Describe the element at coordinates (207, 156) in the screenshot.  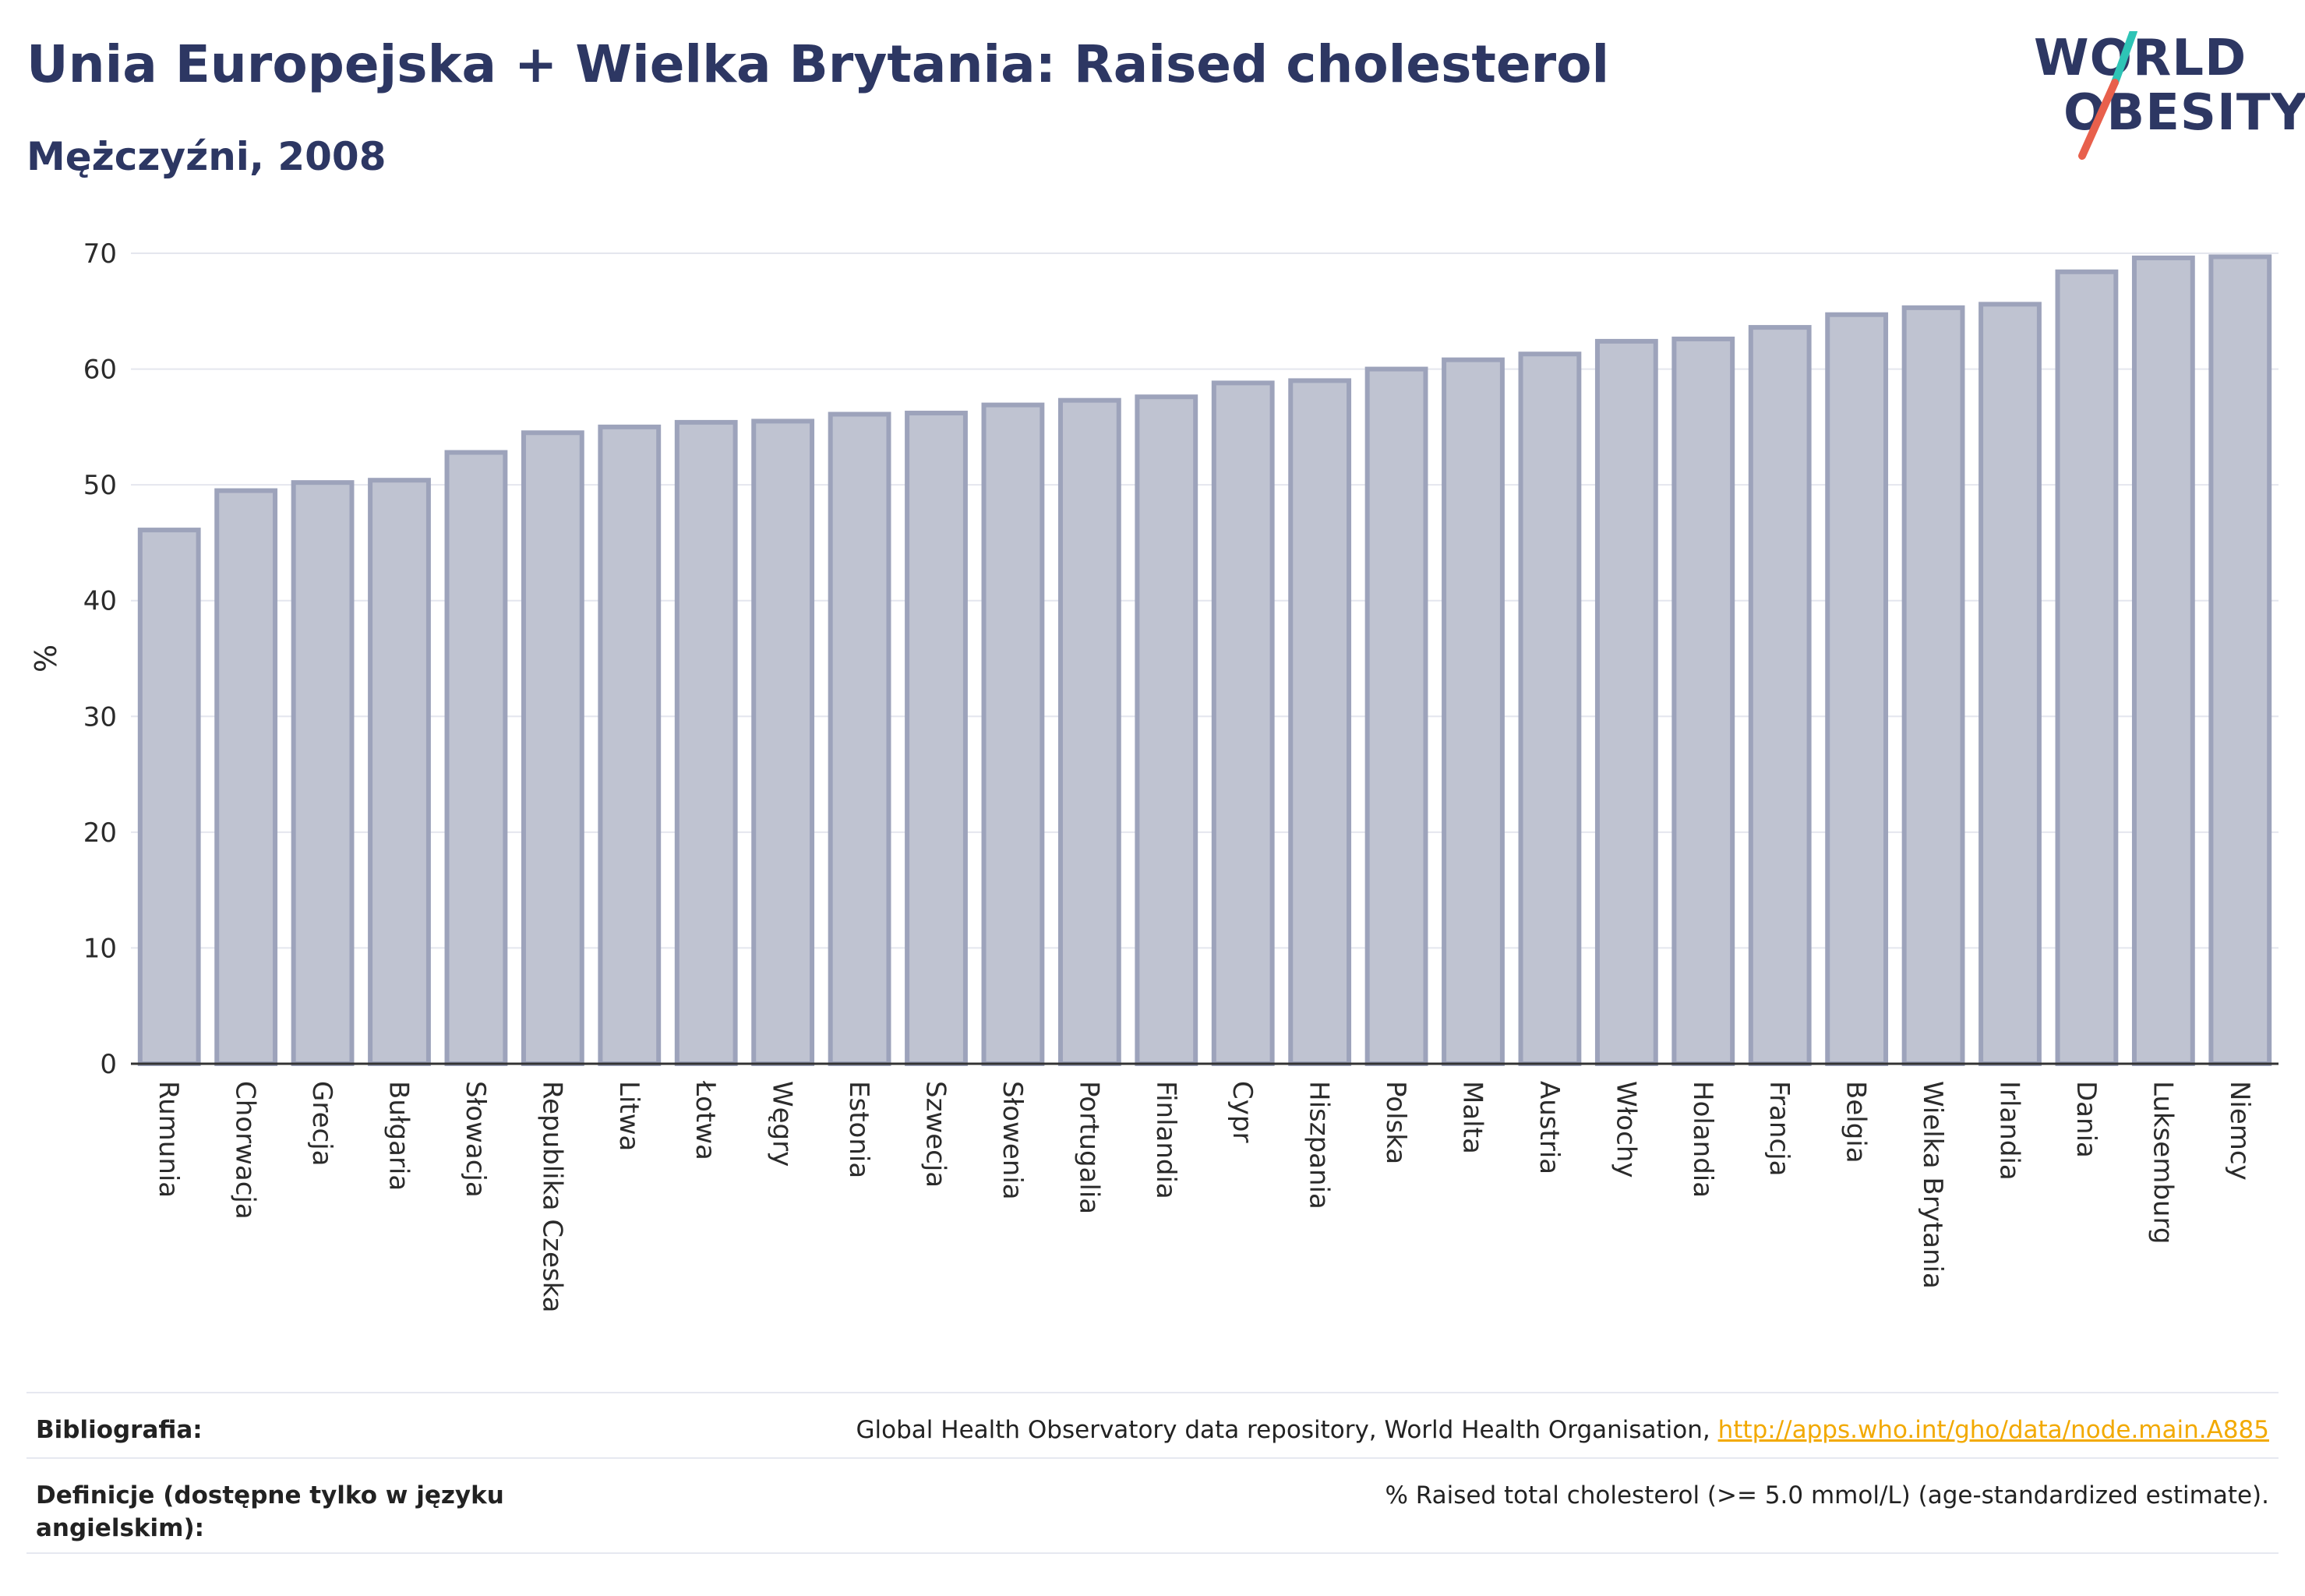
I see `chart-subtitle: Mężczyźni, 2008` at that location.